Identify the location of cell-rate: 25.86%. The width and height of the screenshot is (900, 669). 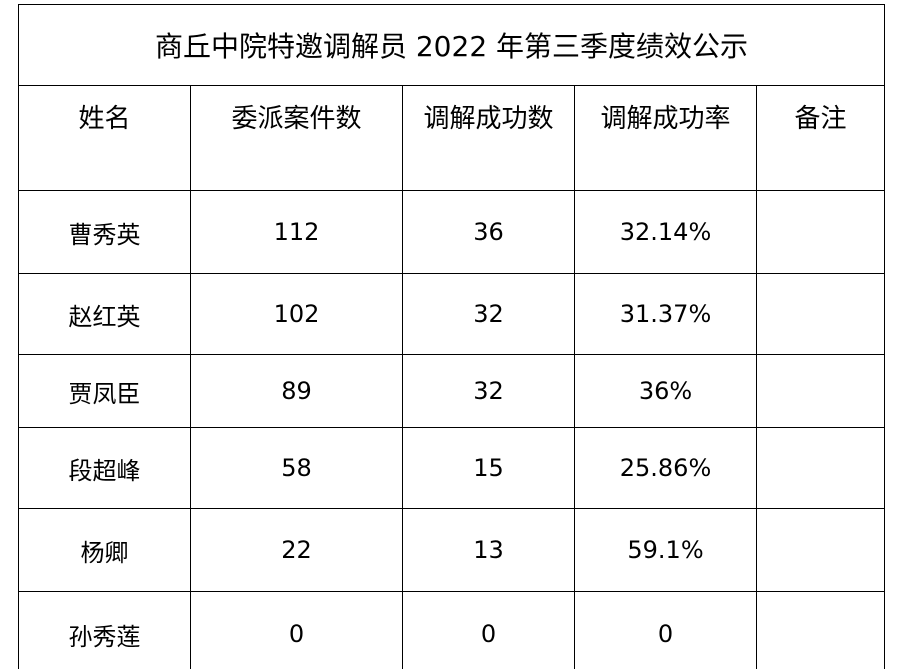
(665, 468).